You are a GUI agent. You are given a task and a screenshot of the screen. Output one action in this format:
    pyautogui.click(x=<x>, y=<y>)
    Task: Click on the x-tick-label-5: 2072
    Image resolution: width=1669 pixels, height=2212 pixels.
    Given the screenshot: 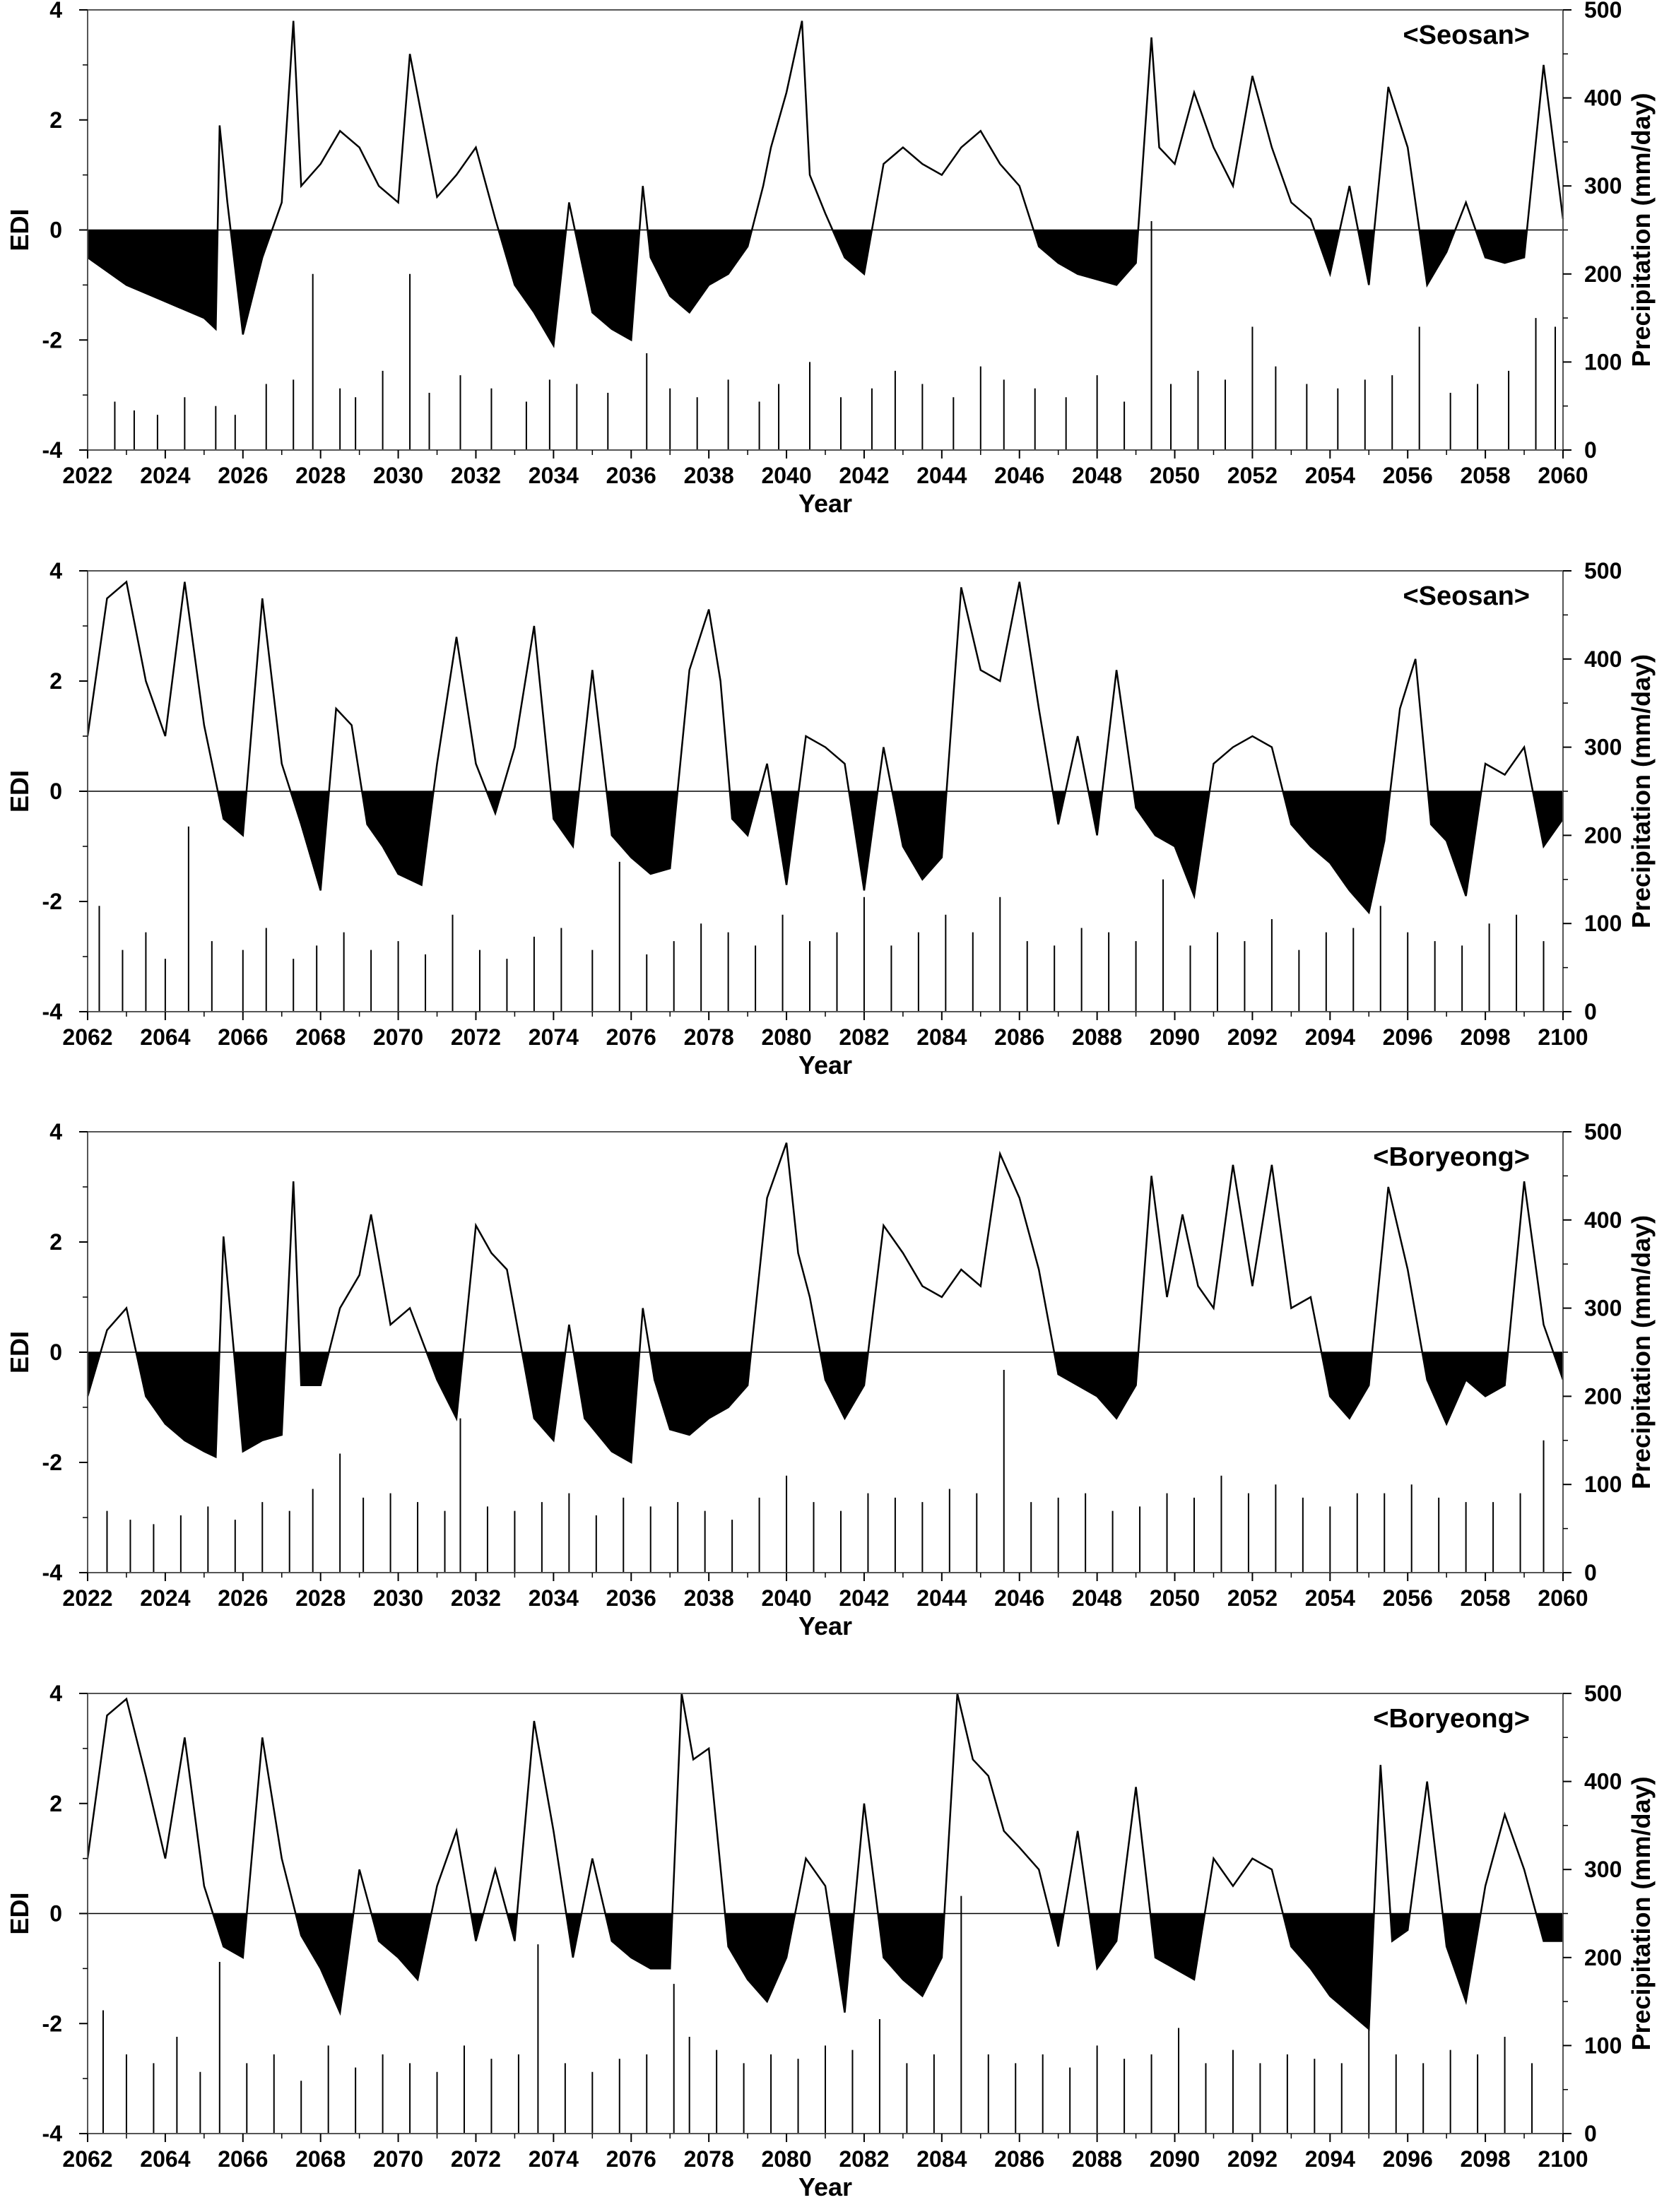 What is the action you would take?
    pyautogui.click(x=476, y=2159)
    